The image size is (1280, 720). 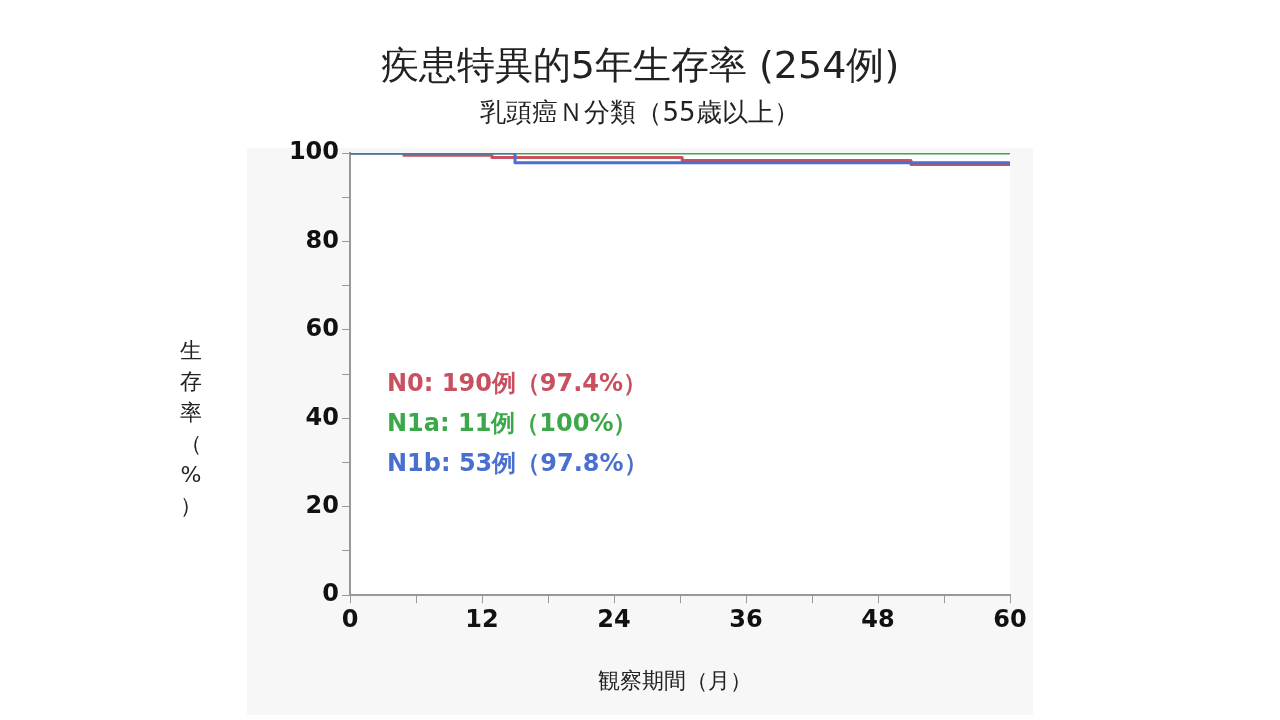 I want to click on x-tick-label: 12, so click(x=482, y=618).